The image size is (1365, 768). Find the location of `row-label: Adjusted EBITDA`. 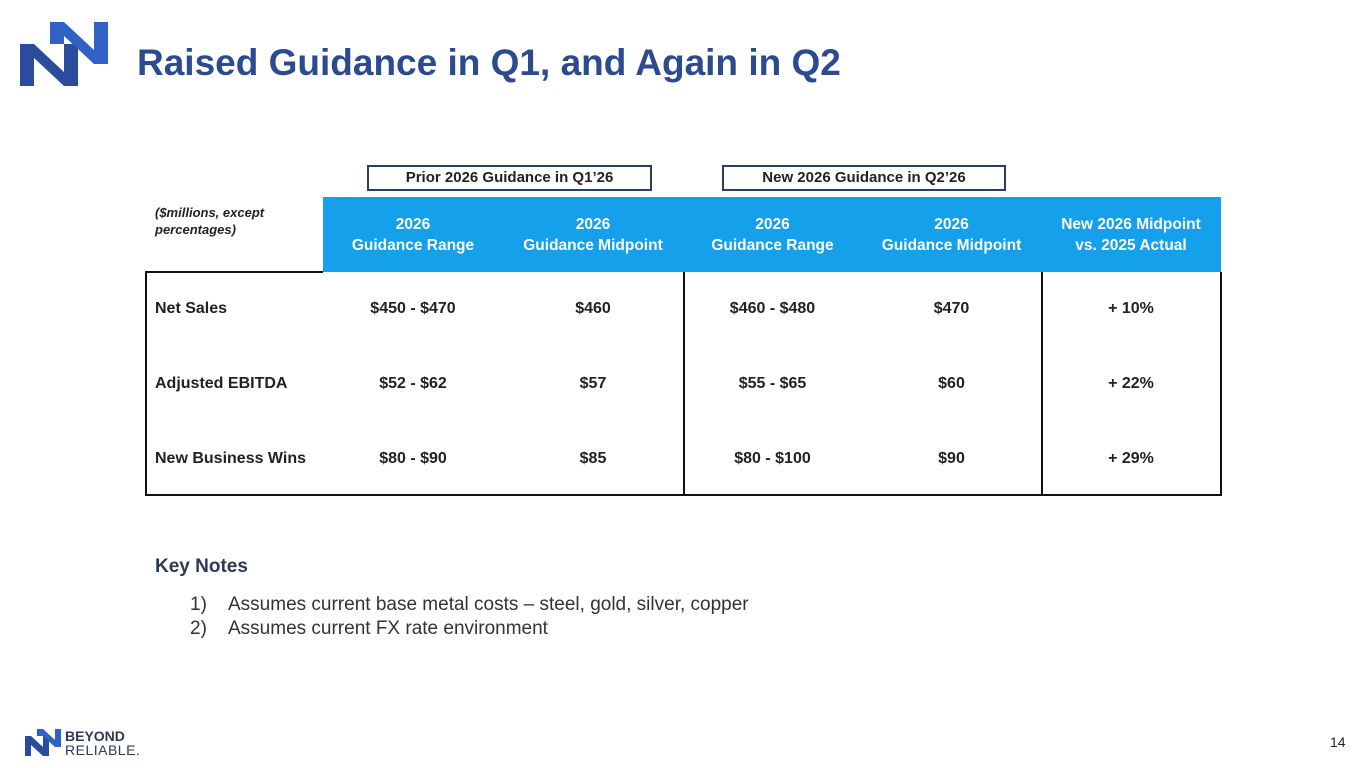

row-label: Adjusted EBITDA is located at coordinates (221, 383).